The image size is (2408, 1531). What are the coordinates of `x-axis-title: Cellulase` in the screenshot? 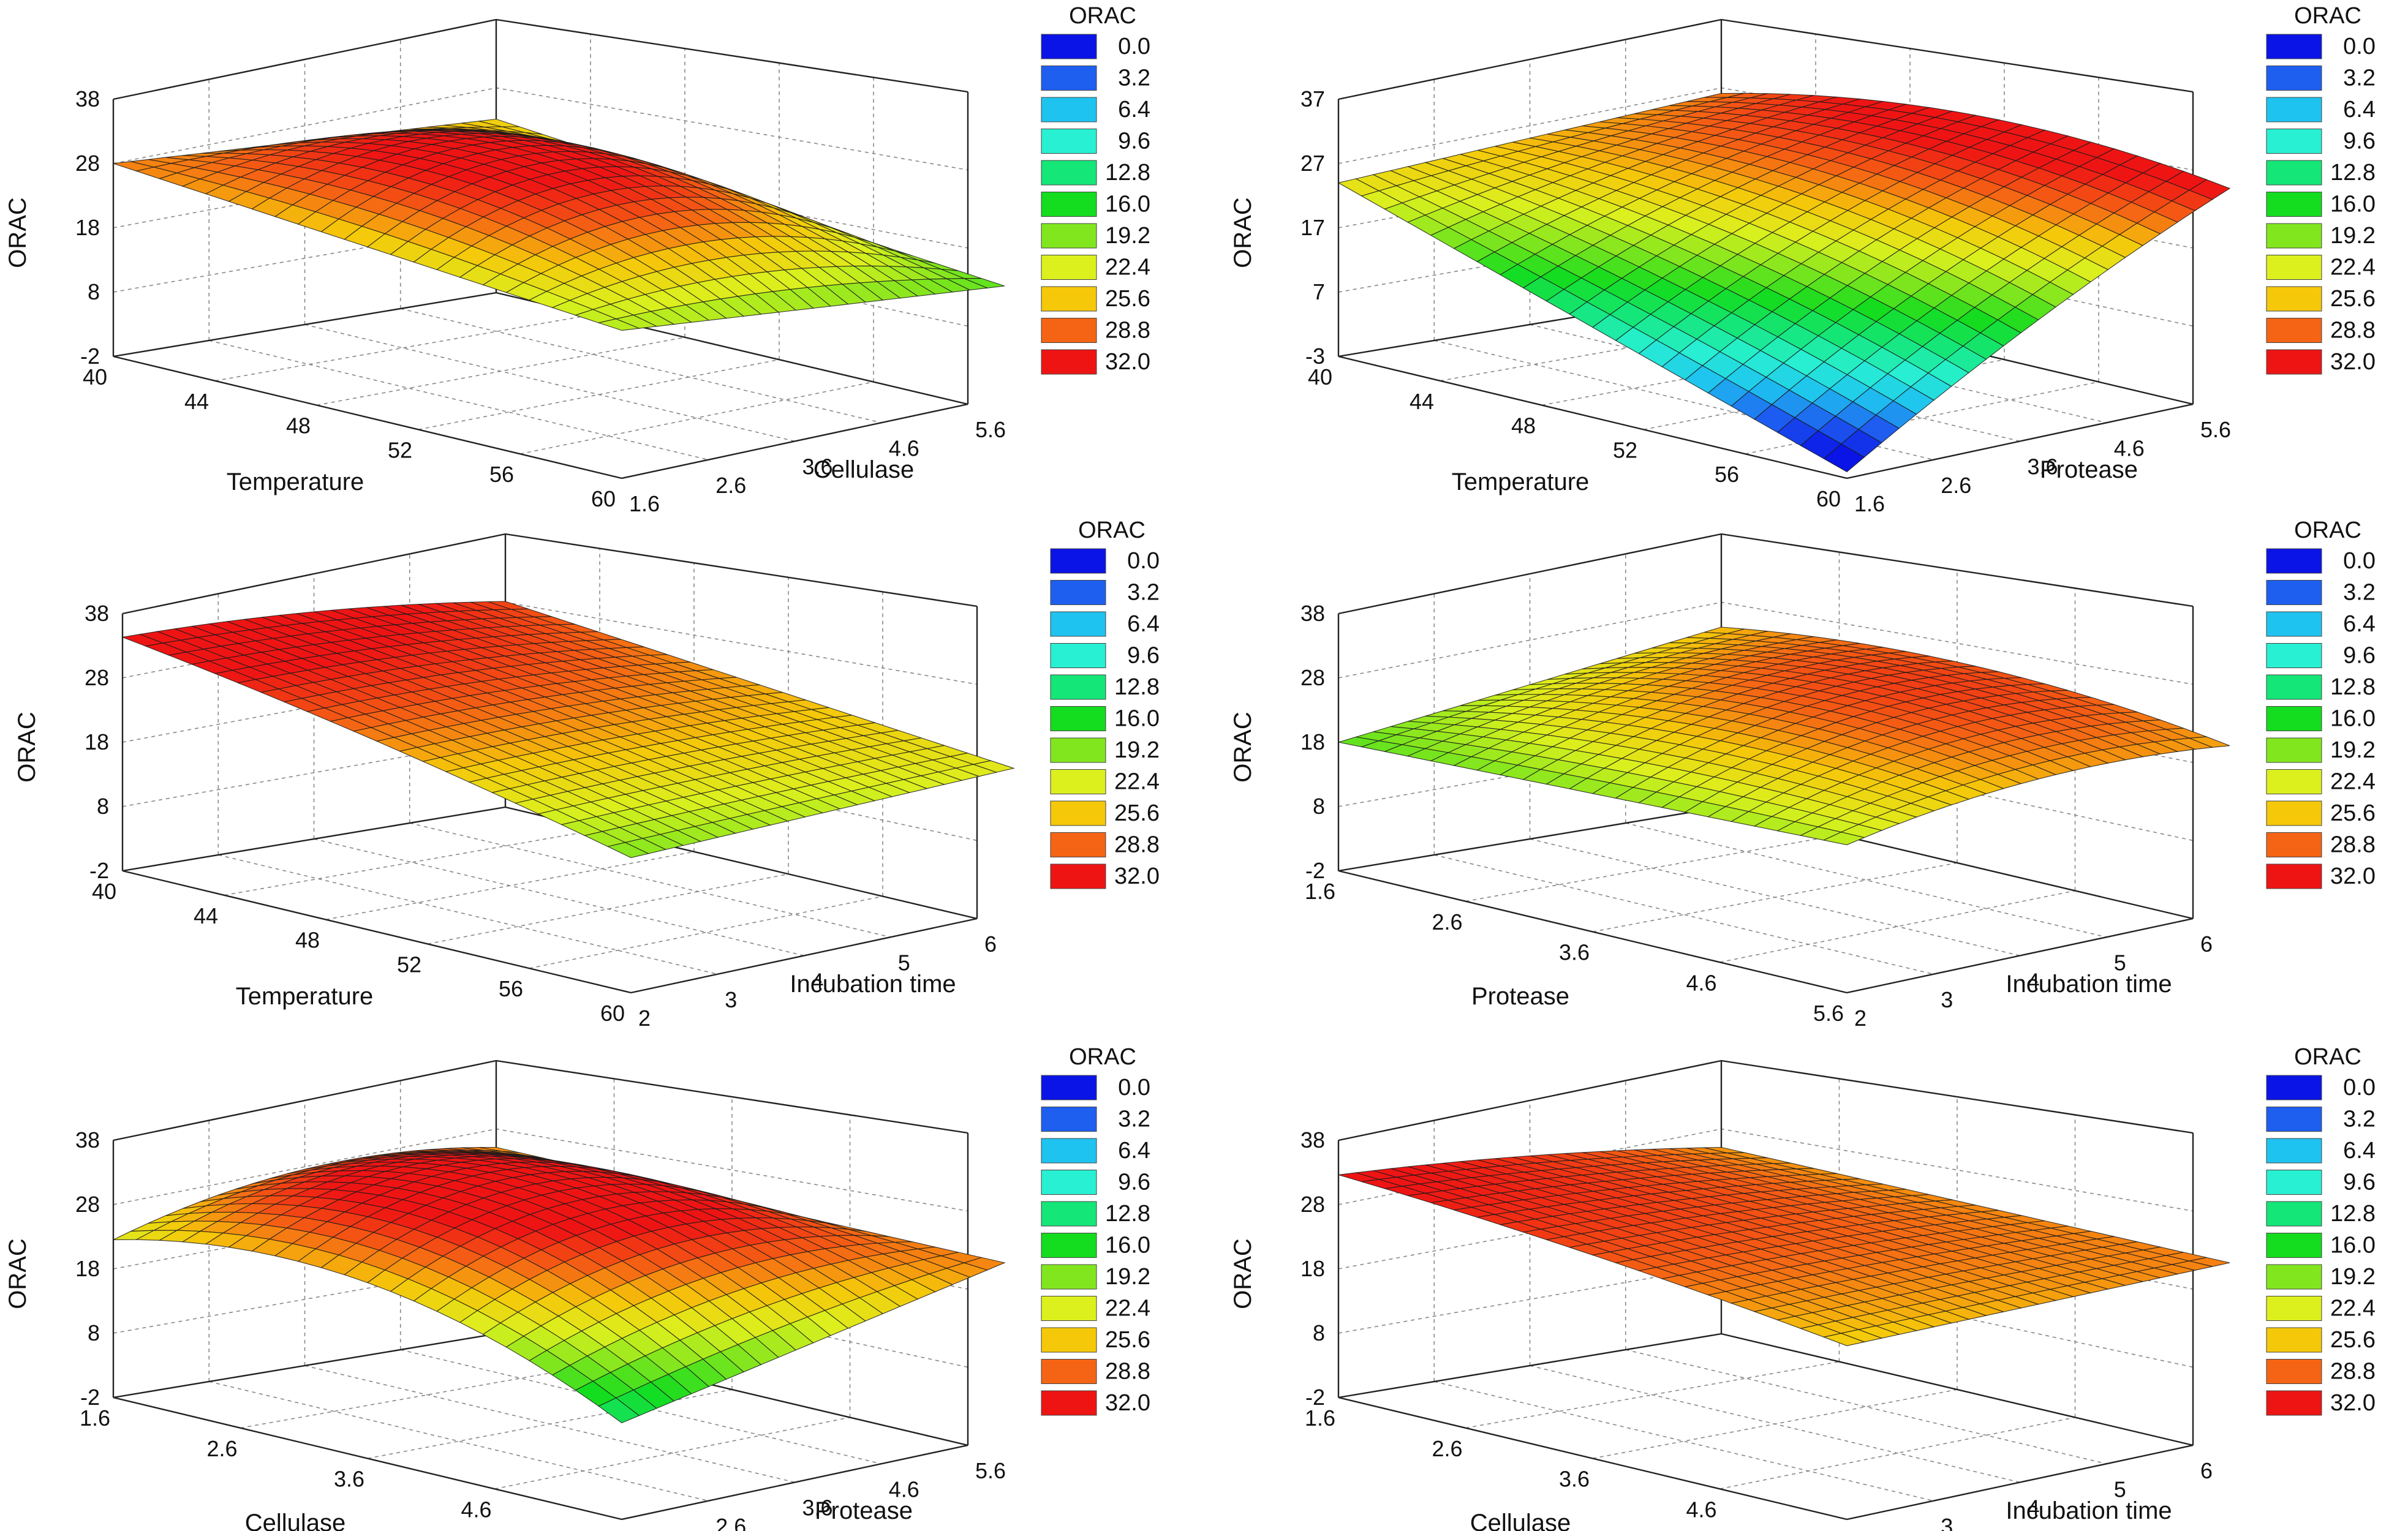 It's located at (296, 1521).